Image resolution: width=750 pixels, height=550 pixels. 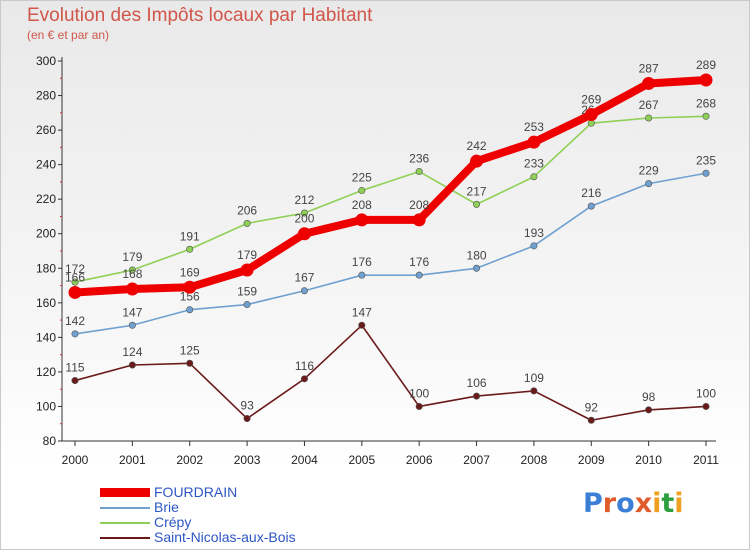 What do you see at coordinates (706, 460) in the screenshot?
I see `x-tick-label: 2011` at bounding box center [706, 460].